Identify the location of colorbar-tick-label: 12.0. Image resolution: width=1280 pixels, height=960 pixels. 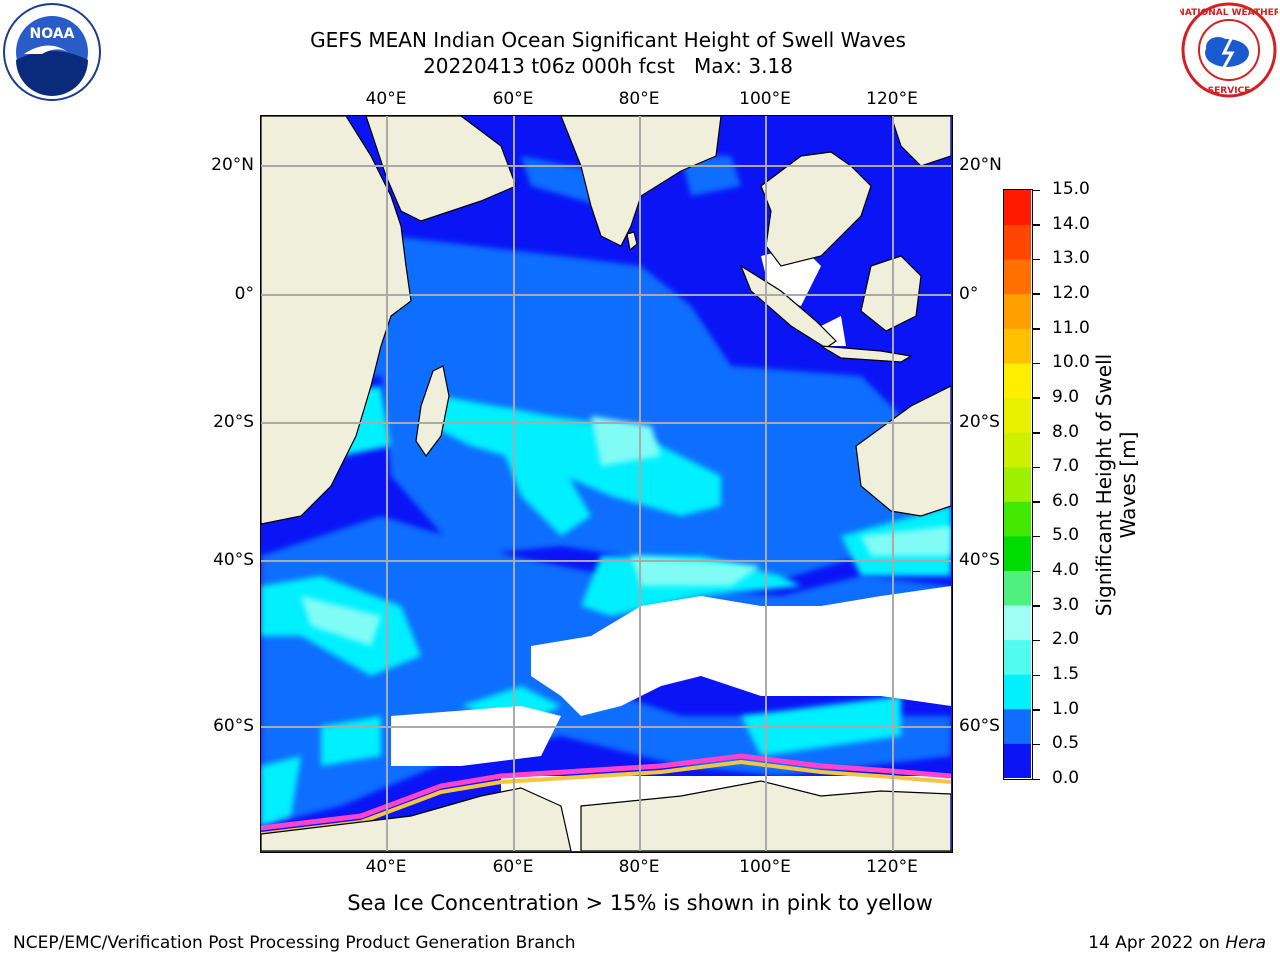
(1071, 292).